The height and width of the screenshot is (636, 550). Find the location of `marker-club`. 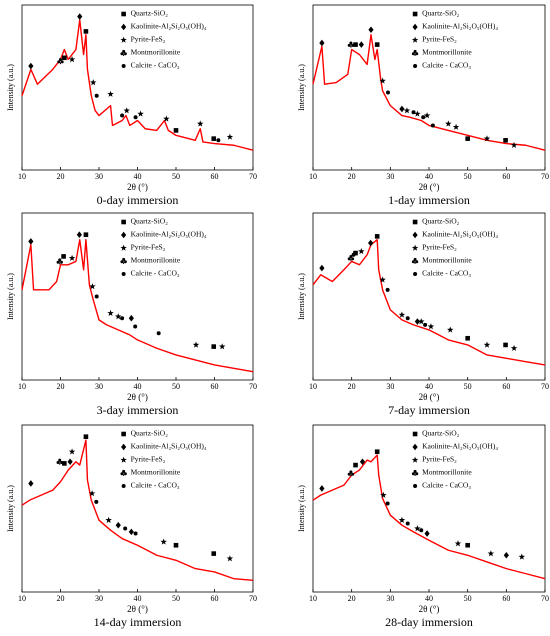

marker-club is located at coordinates (351, 473).